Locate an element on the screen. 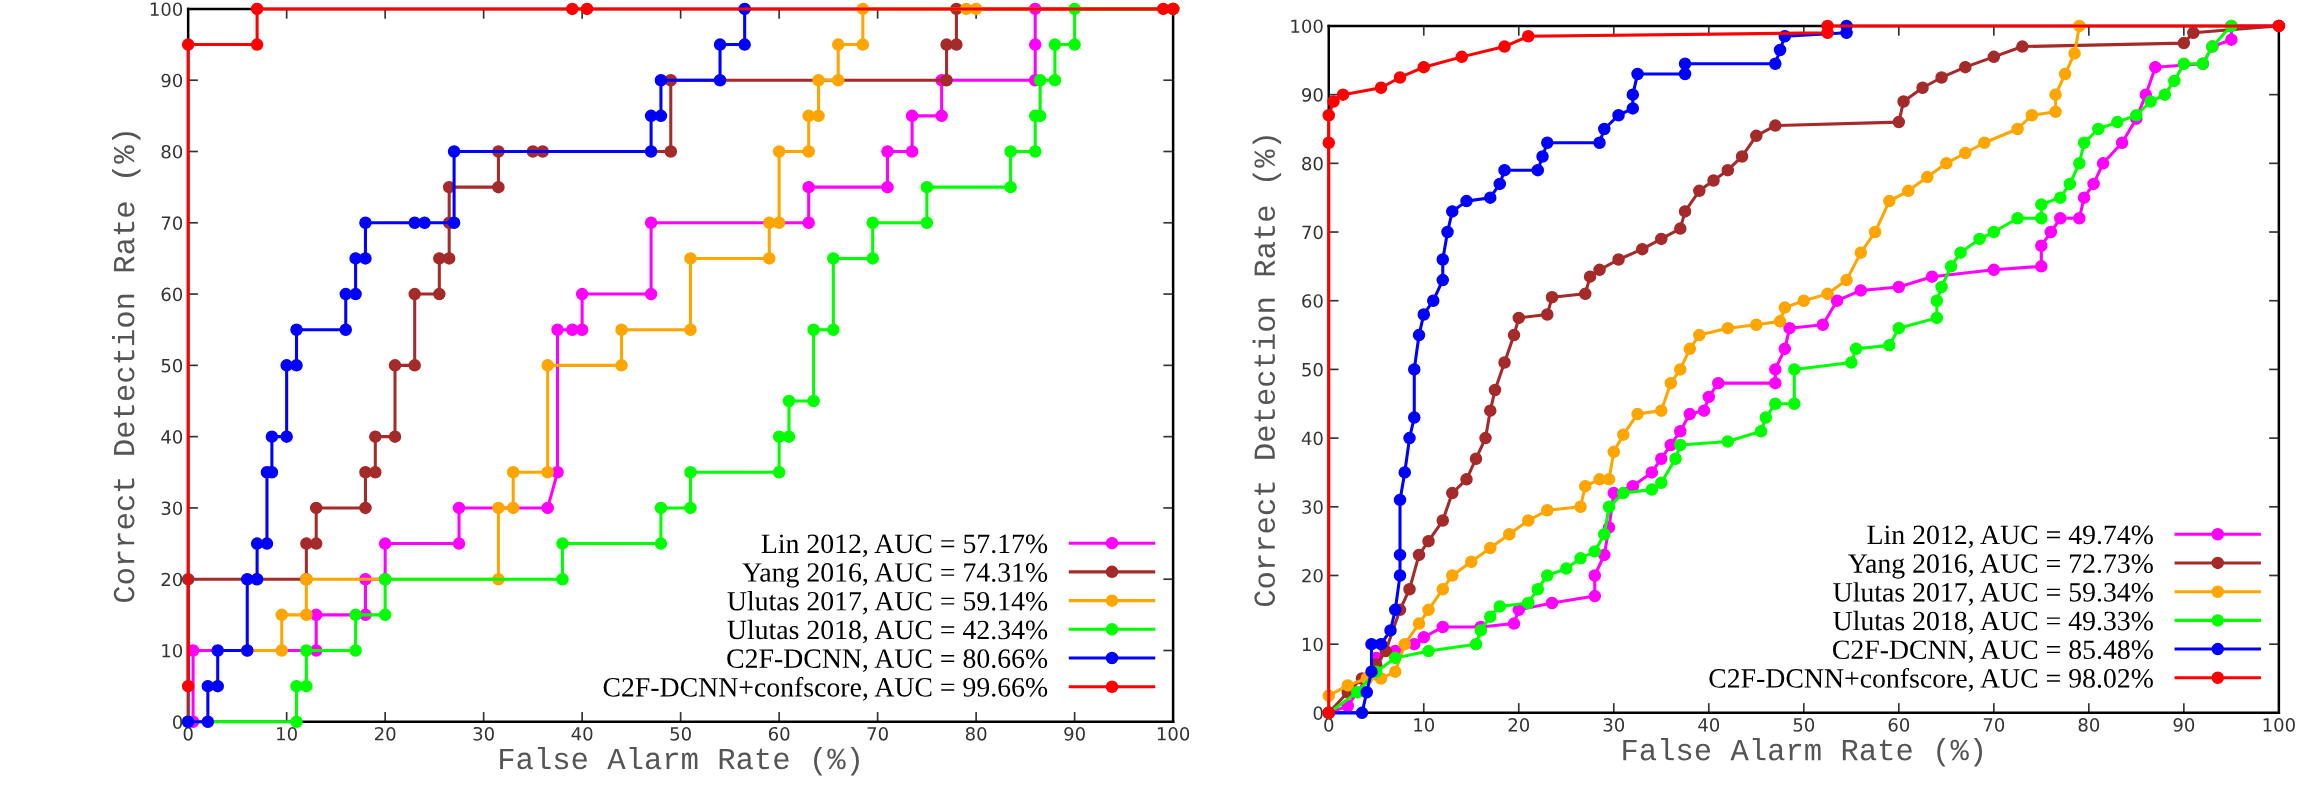 The image size is (2323, 811). legend-label: C2F-DCNN, AUC = 80.66% is located at coordinates (887, 661).